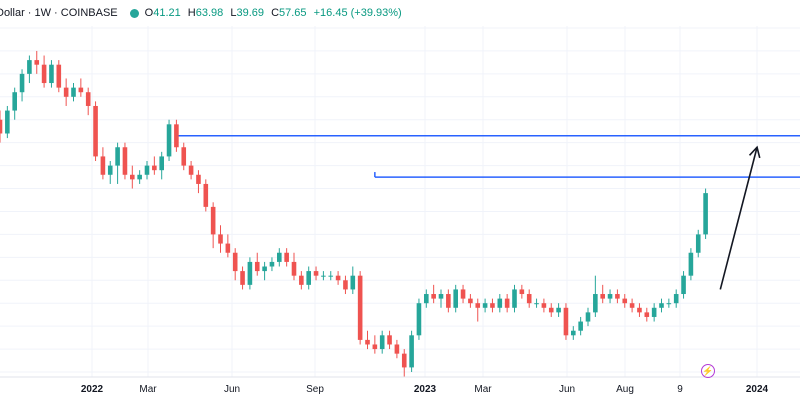 The image size is (800, 400). I want to click on horizontal-levels, so click(487, 154).